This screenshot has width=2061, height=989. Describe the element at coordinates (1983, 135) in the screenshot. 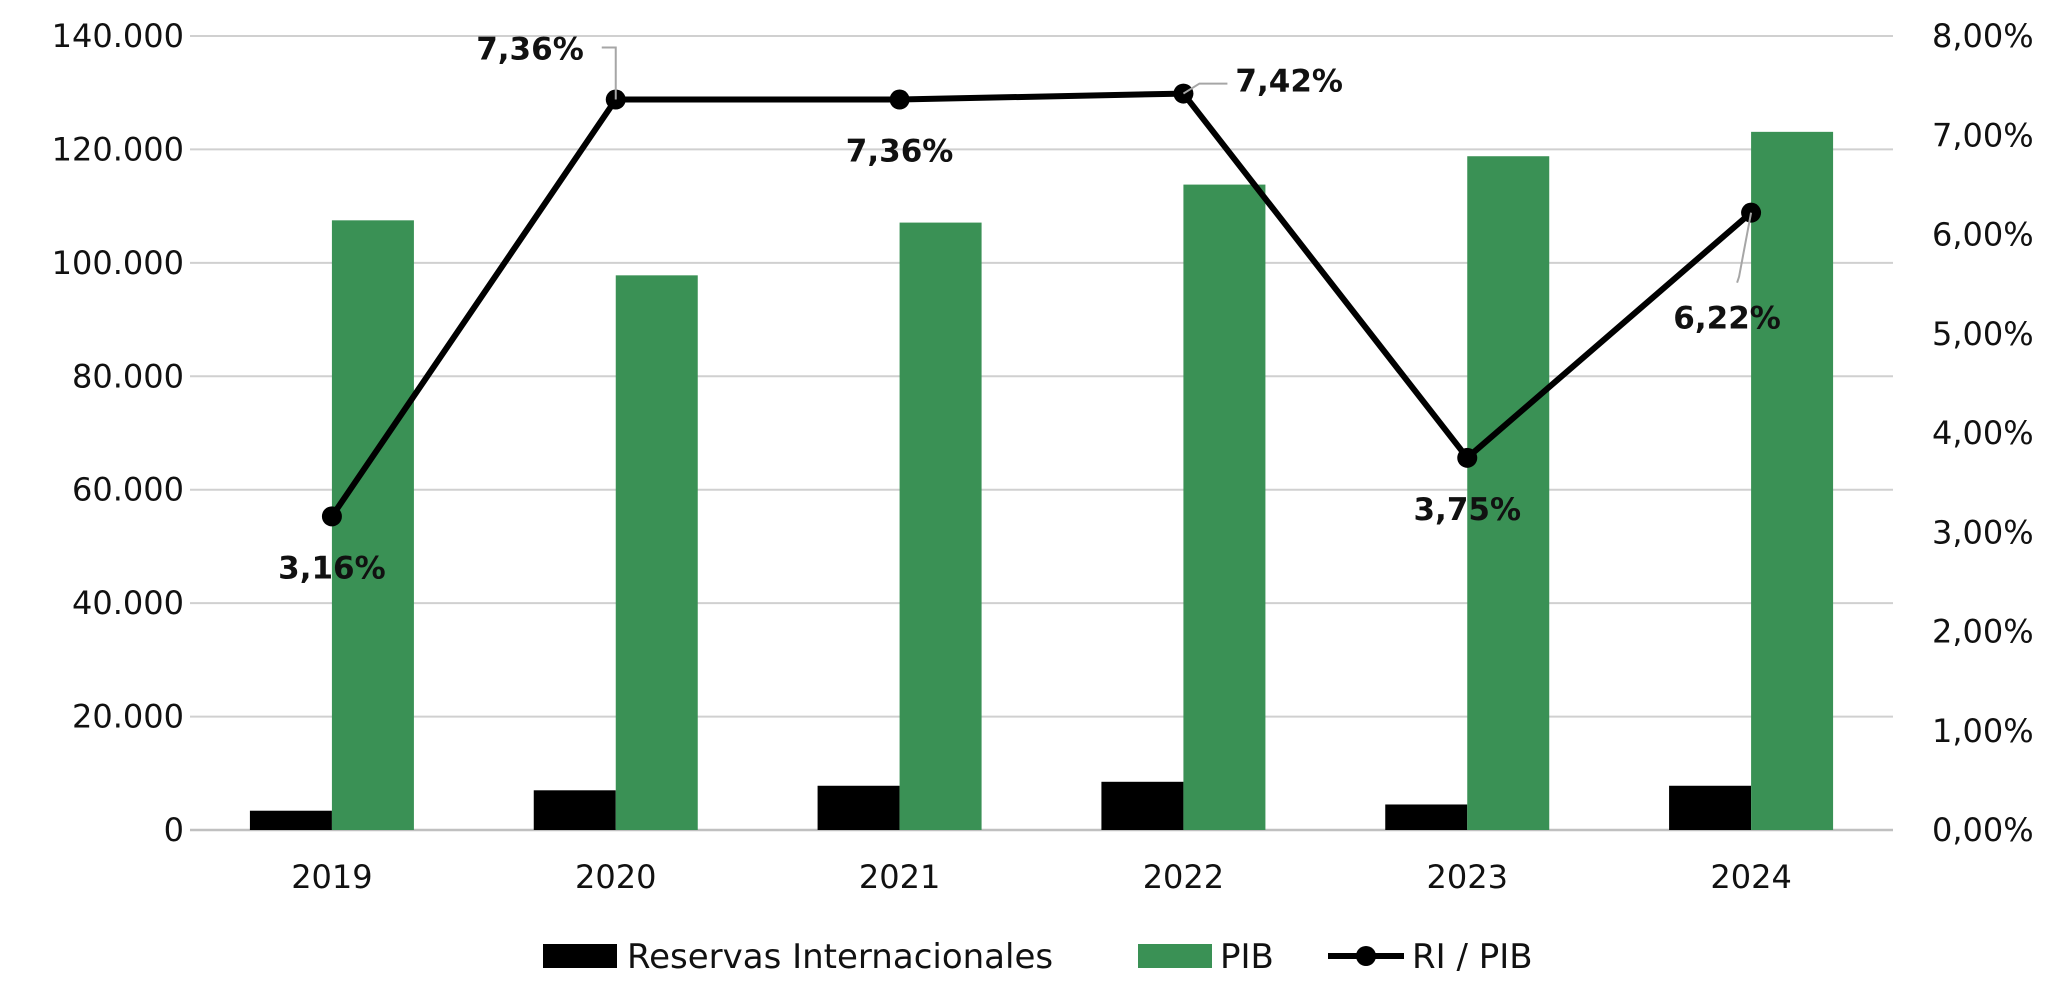

I see `y-right-tick-label: 7,00%` at that location.